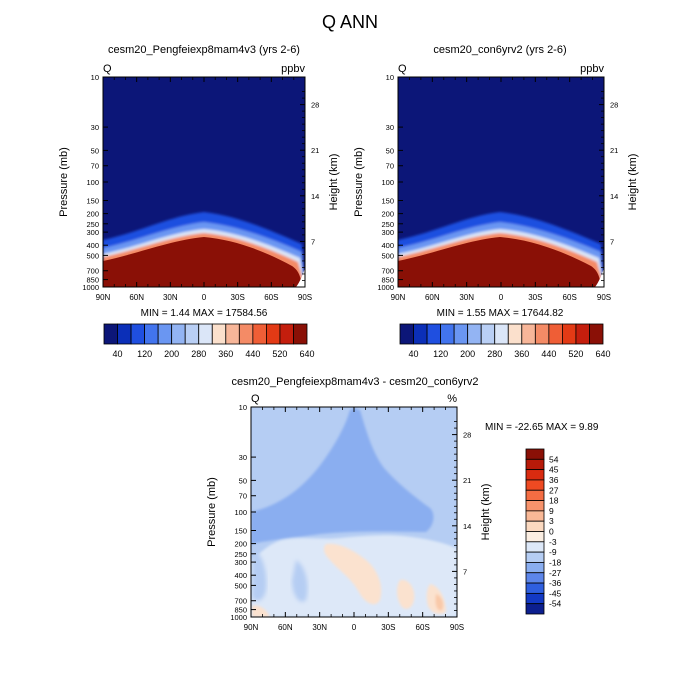 This screenshot has width=700, height=700. What do you see at coordinates (240, 512) in the screenshot?
I see `y-tick-label: 100` at bounding box center [240, 512].